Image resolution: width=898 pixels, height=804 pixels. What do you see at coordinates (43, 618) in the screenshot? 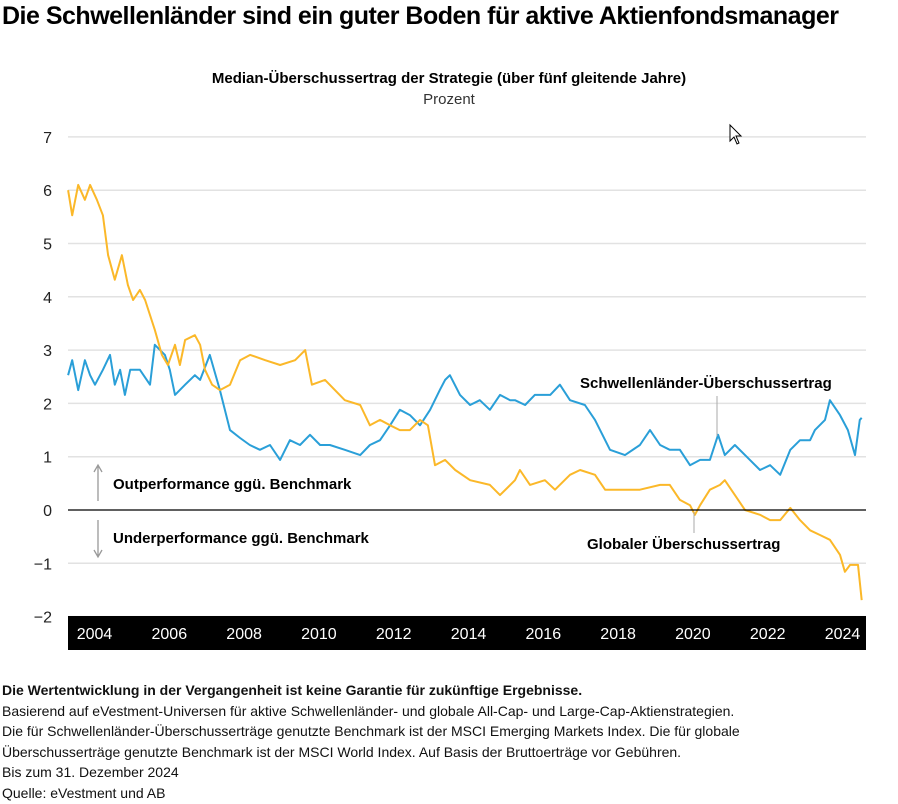
I see `y-tick-label: −2` at bounding box center [43, 618].